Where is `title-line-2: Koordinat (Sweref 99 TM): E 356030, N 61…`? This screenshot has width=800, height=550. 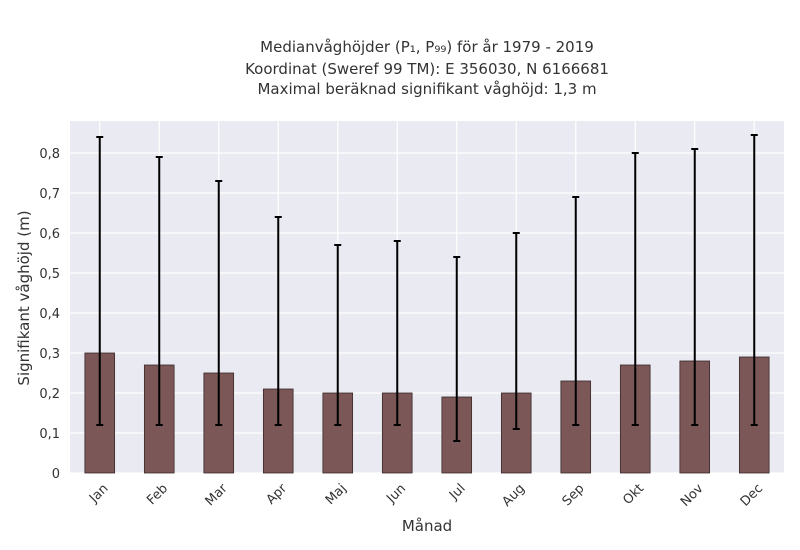 title-line-2: Koordinat (Sweref 99 TM): E 356030, N 61… is located at coordinates (427, 69).